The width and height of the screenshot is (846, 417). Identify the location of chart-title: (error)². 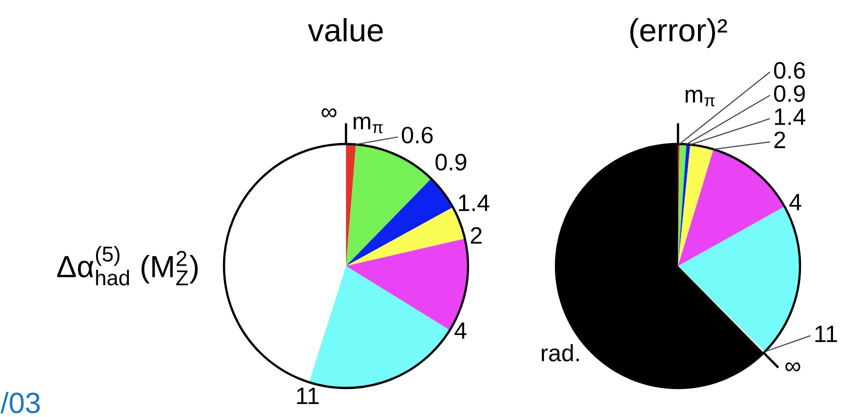
(679, 33).